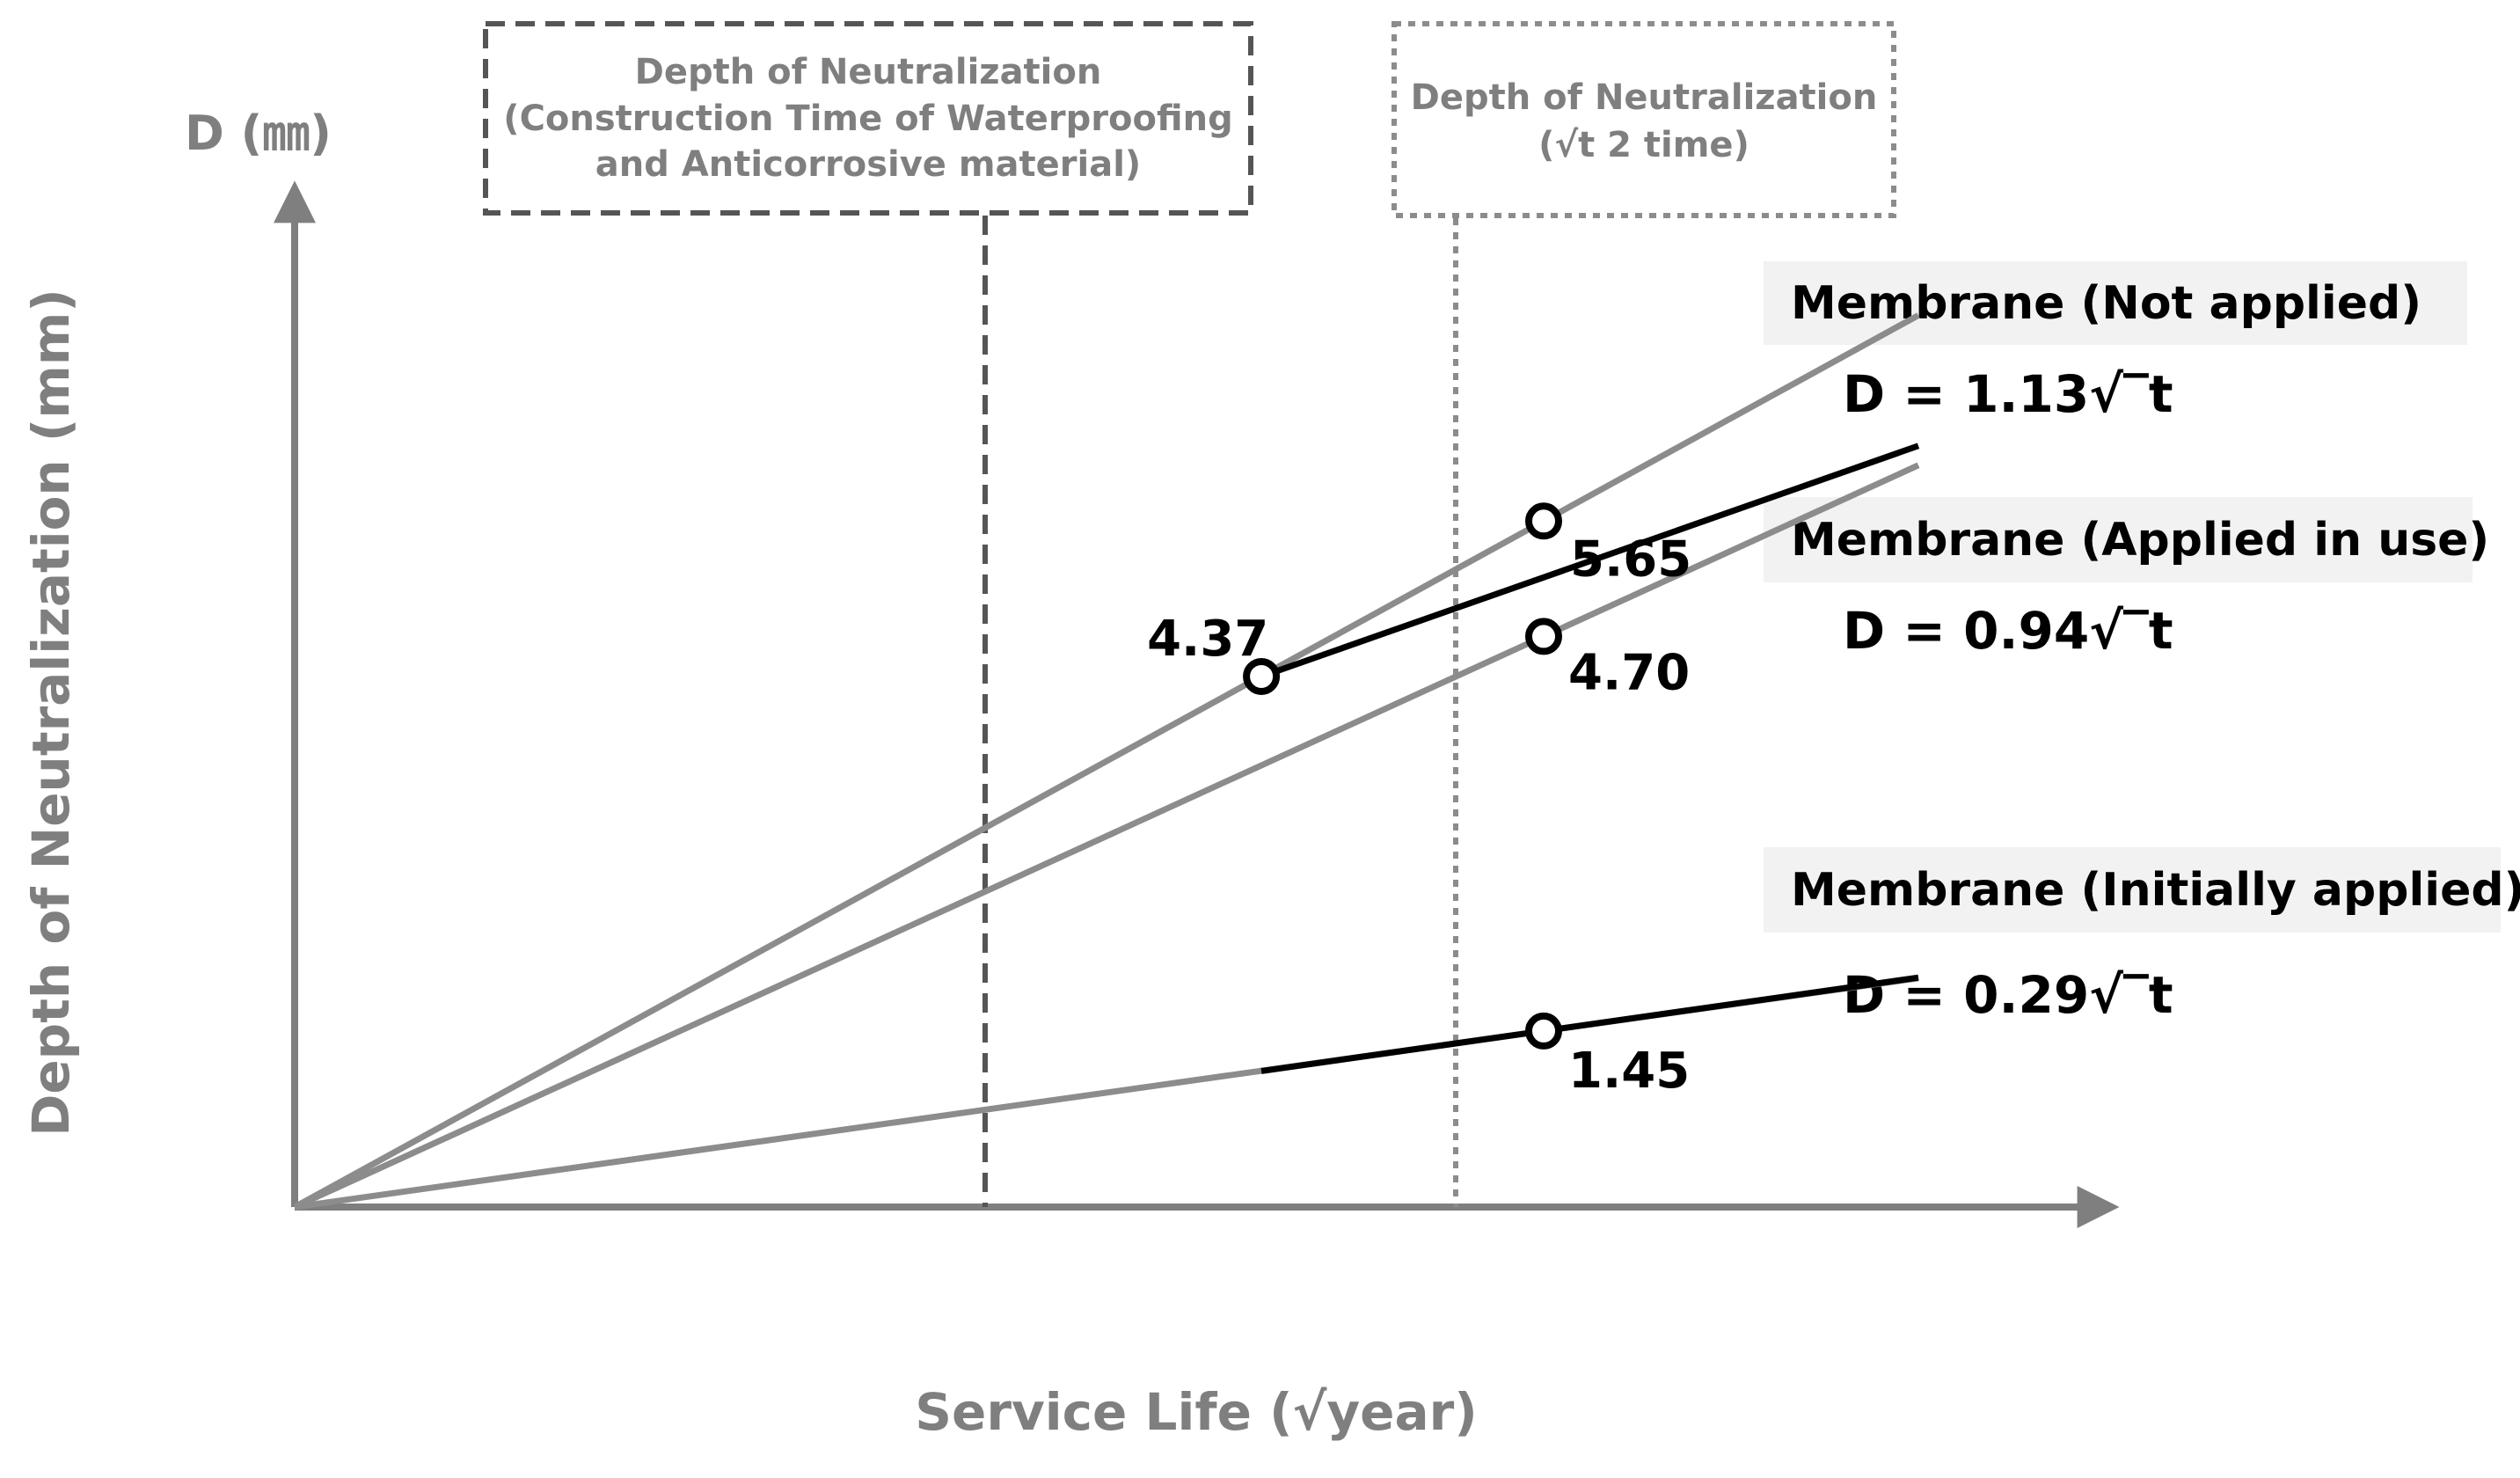 The image size is (2520, 1478). I want to click on points-layer: 4.37 5.65 4.70 1.45, so click(1419, 801).